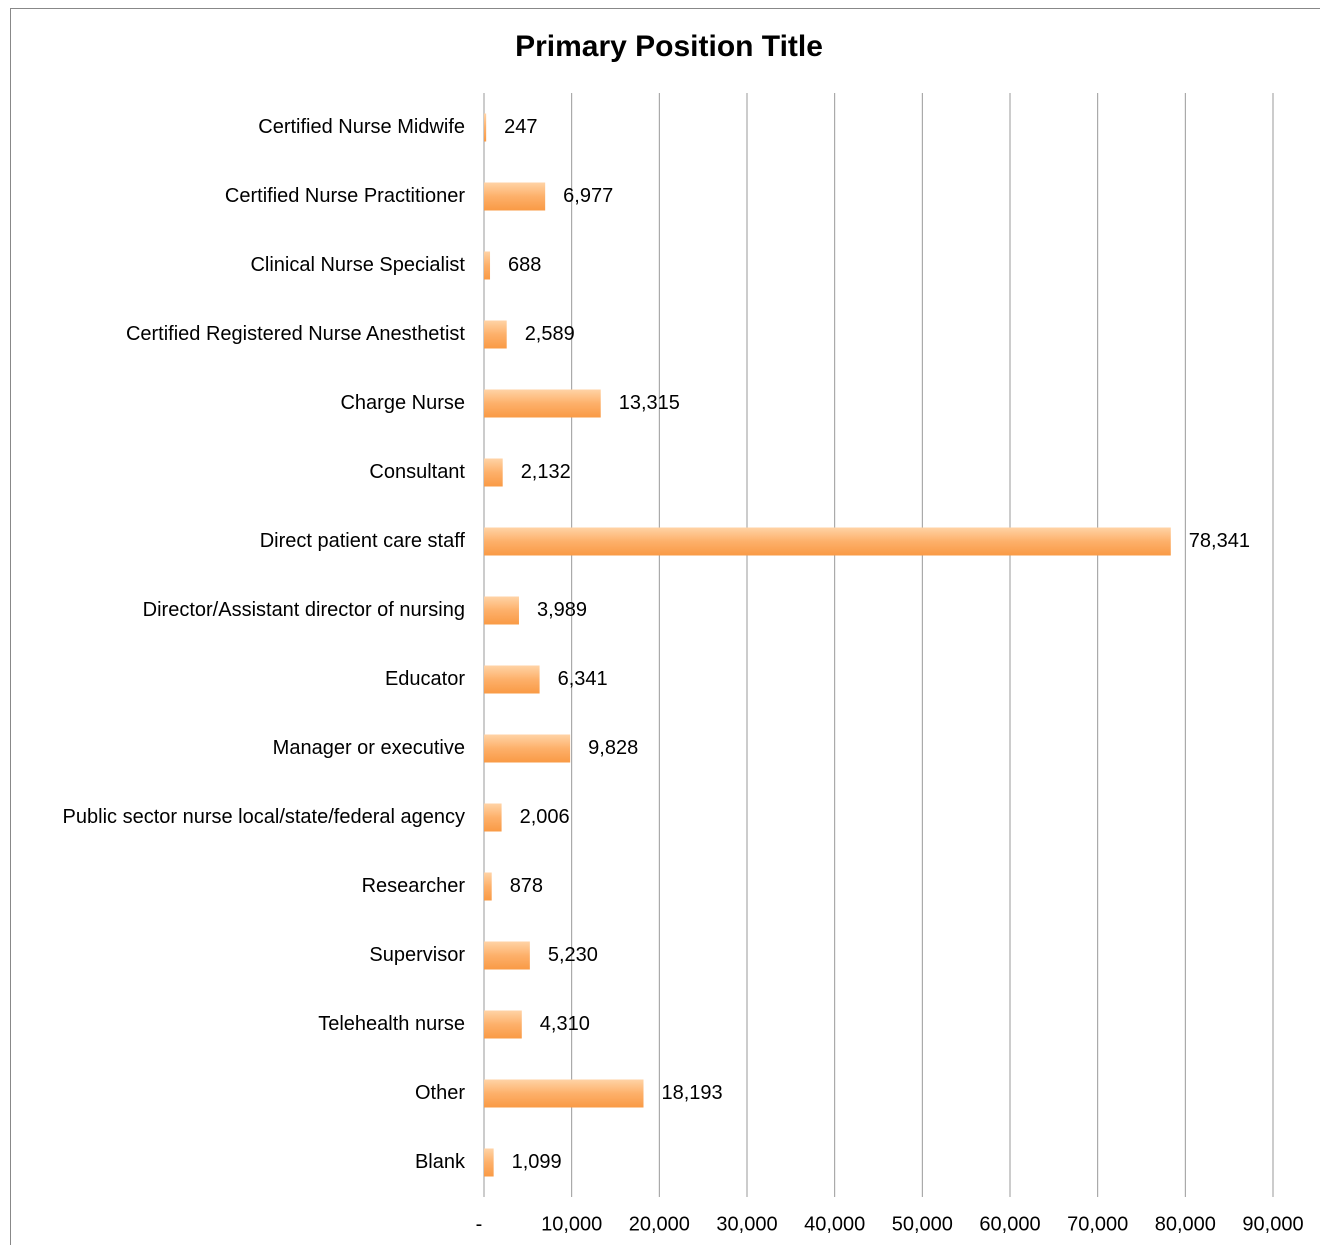  I want to click on value-label: 2,589, so click(550, 334).